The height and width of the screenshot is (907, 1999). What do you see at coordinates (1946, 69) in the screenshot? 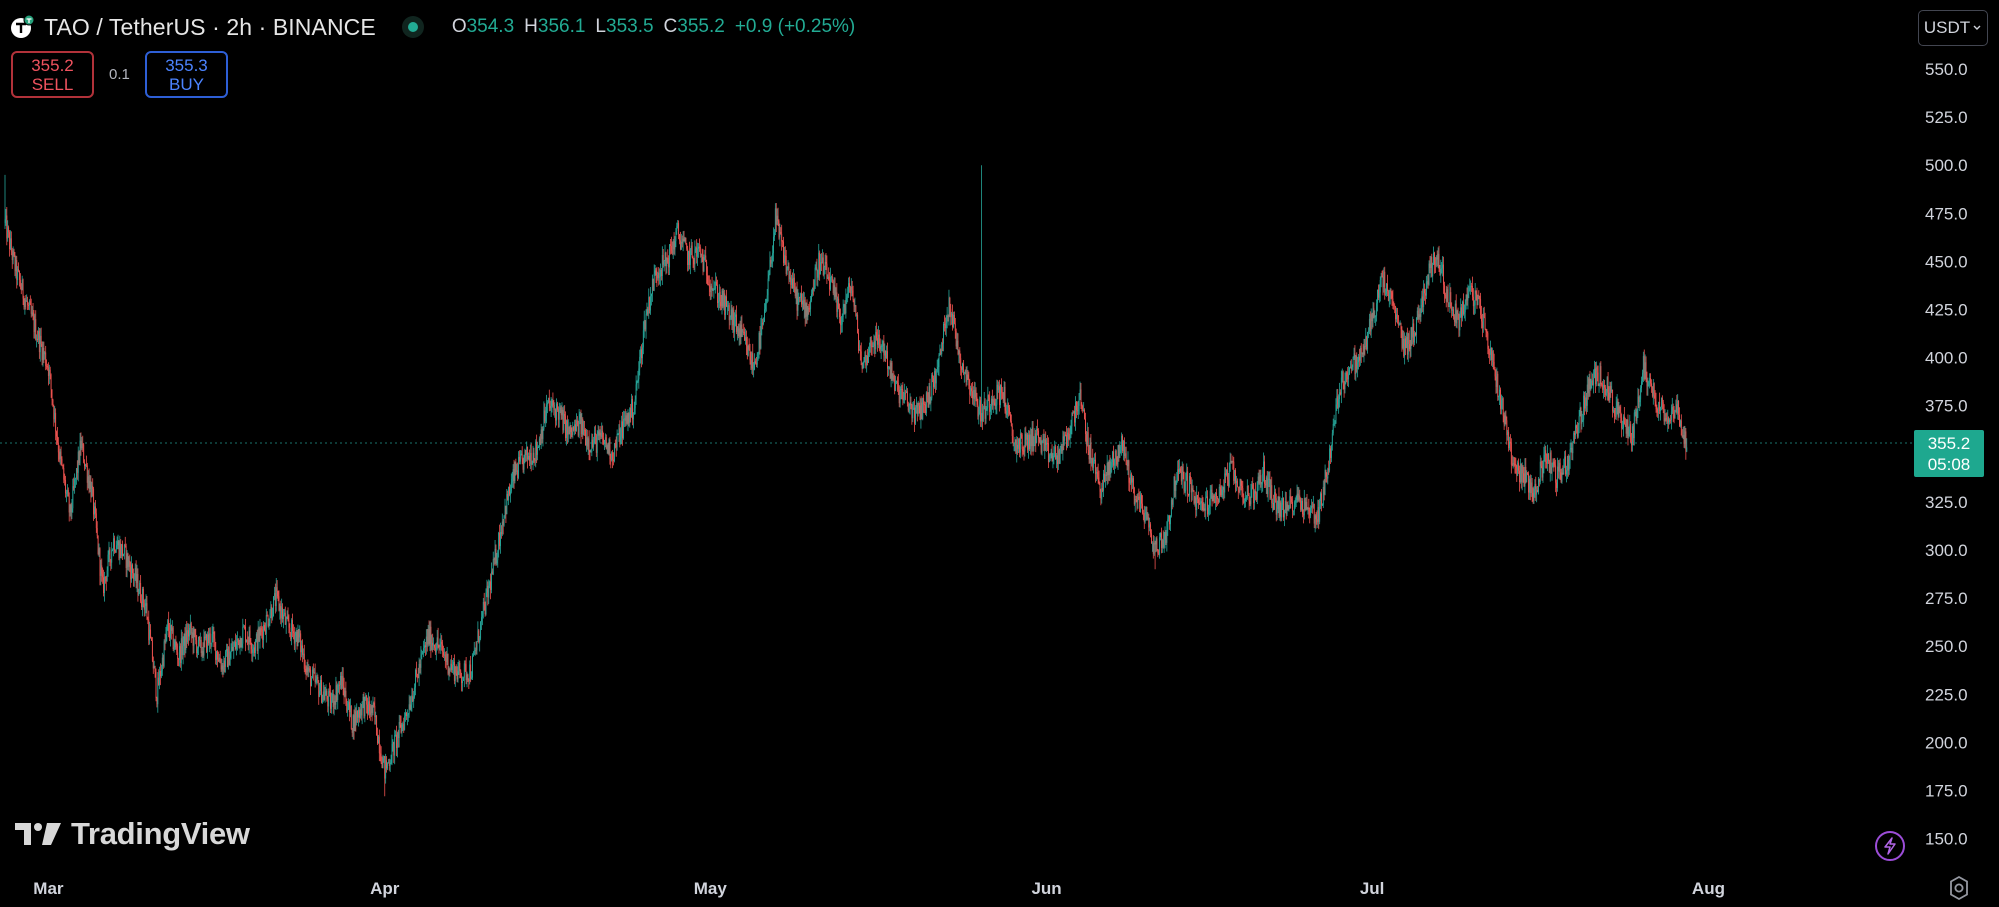
I see `y-tick-label: 550.0` at bounding box center [1946, 69].